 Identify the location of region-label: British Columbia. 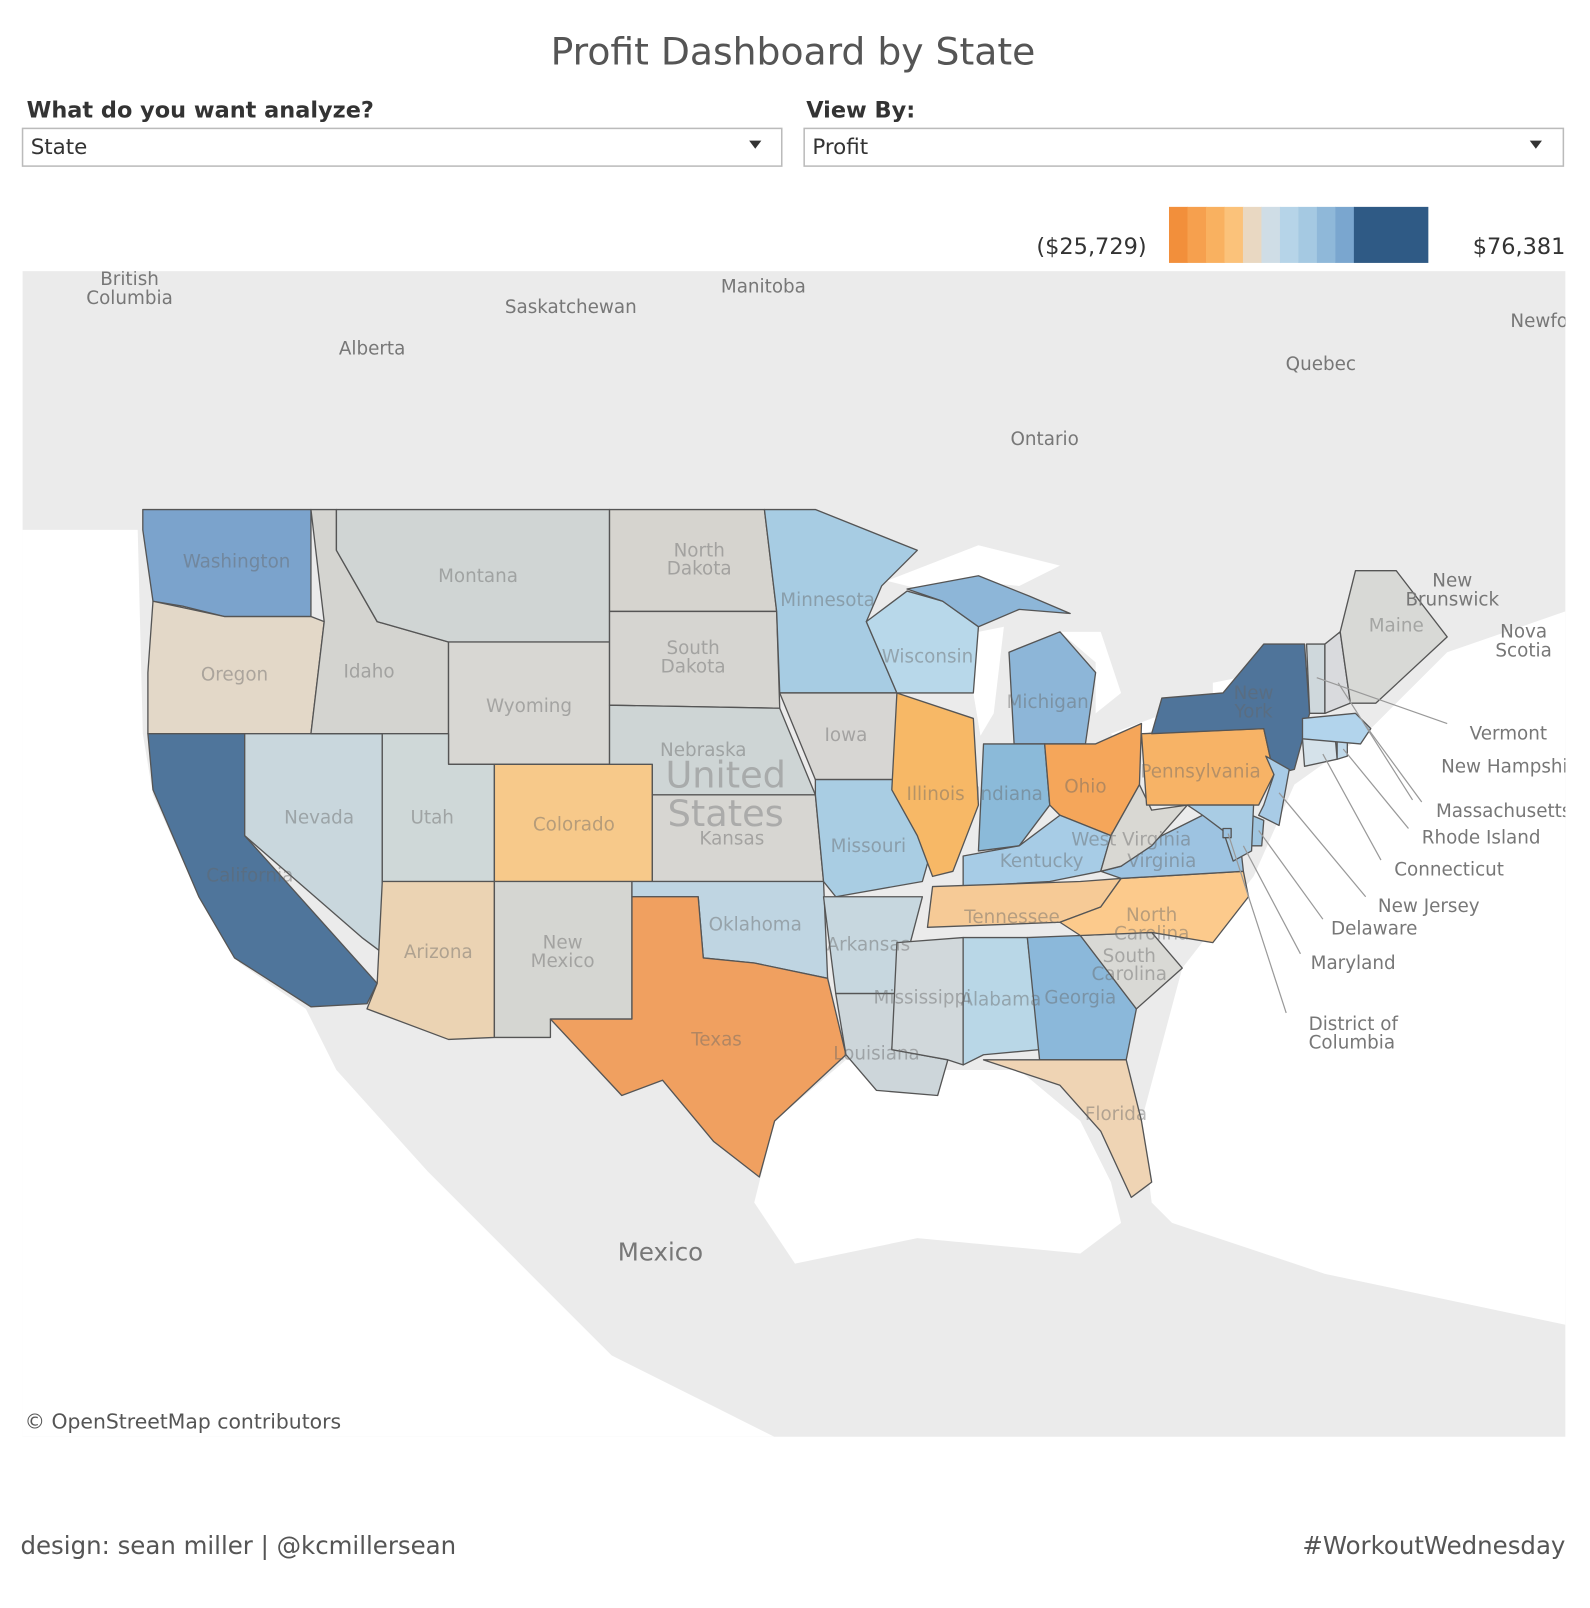
(129, 289).